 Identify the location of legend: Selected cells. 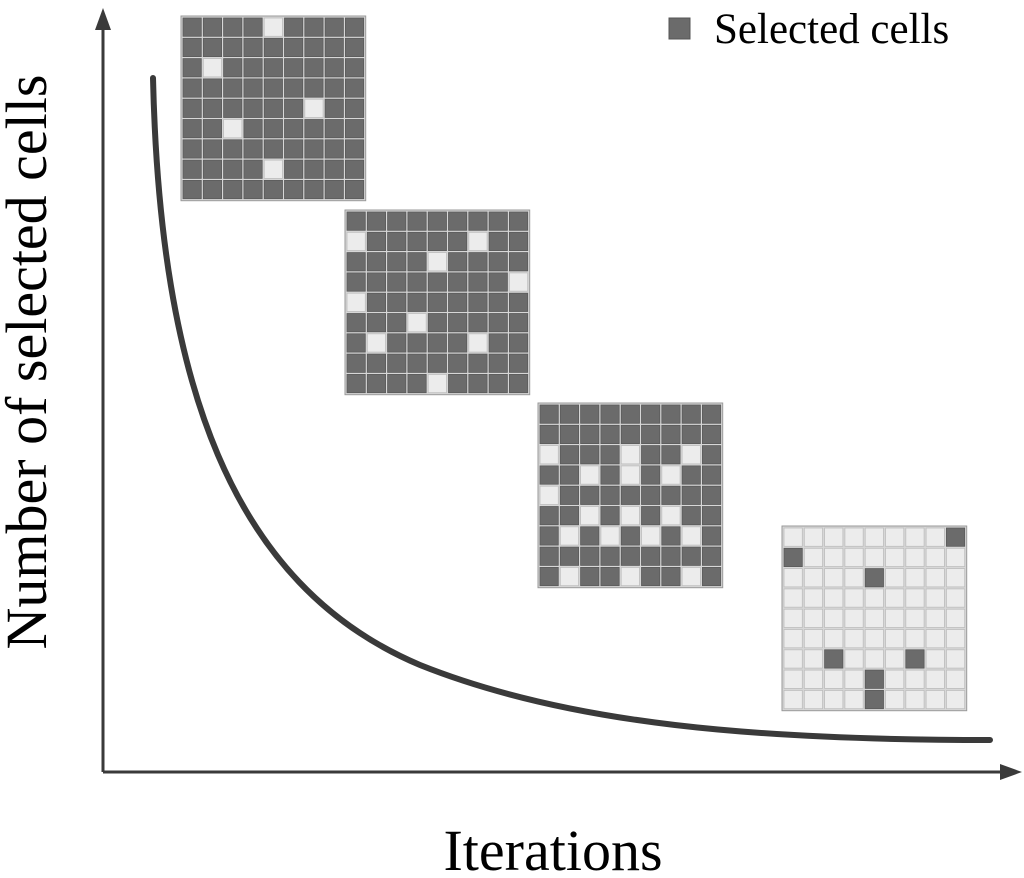
(808, 29).